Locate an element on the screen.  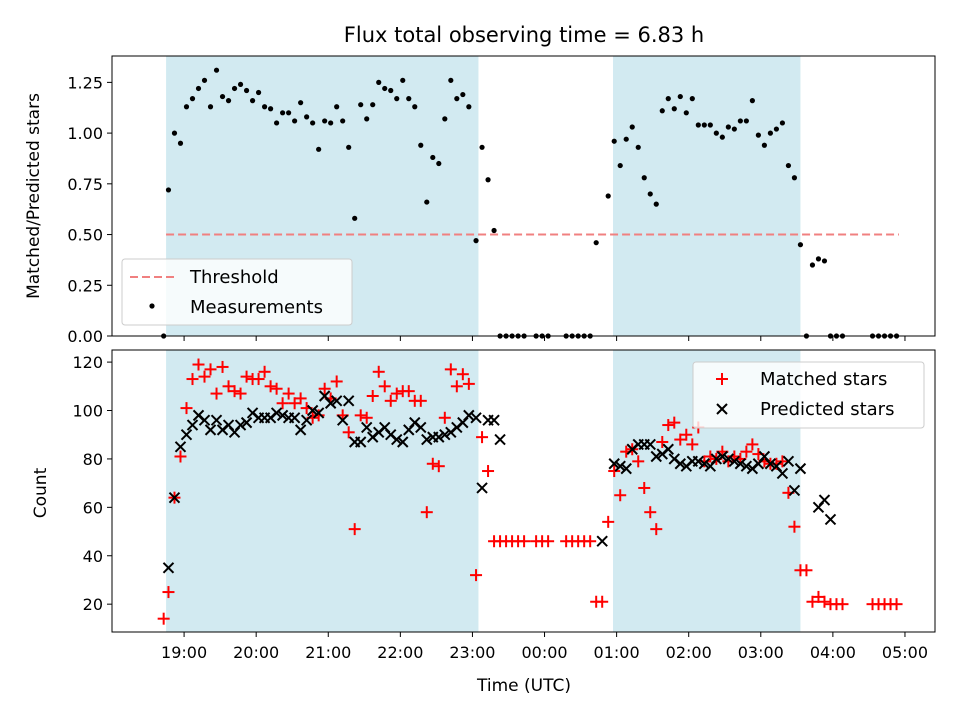
top-y-tick-label: 1.00 is located at coordinates (85, 133).